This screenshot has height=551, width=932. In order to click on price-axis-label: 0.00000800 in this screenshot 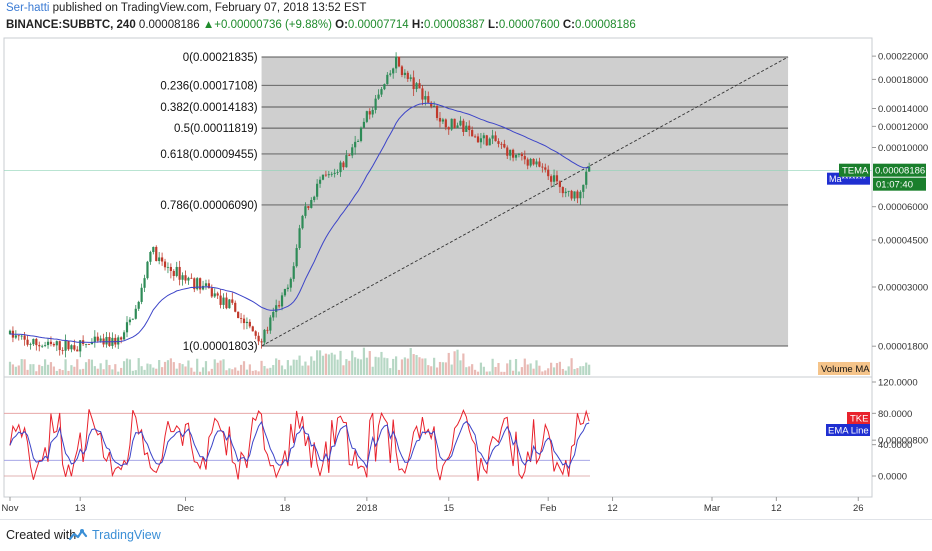, I will do `click(903, 441)`.